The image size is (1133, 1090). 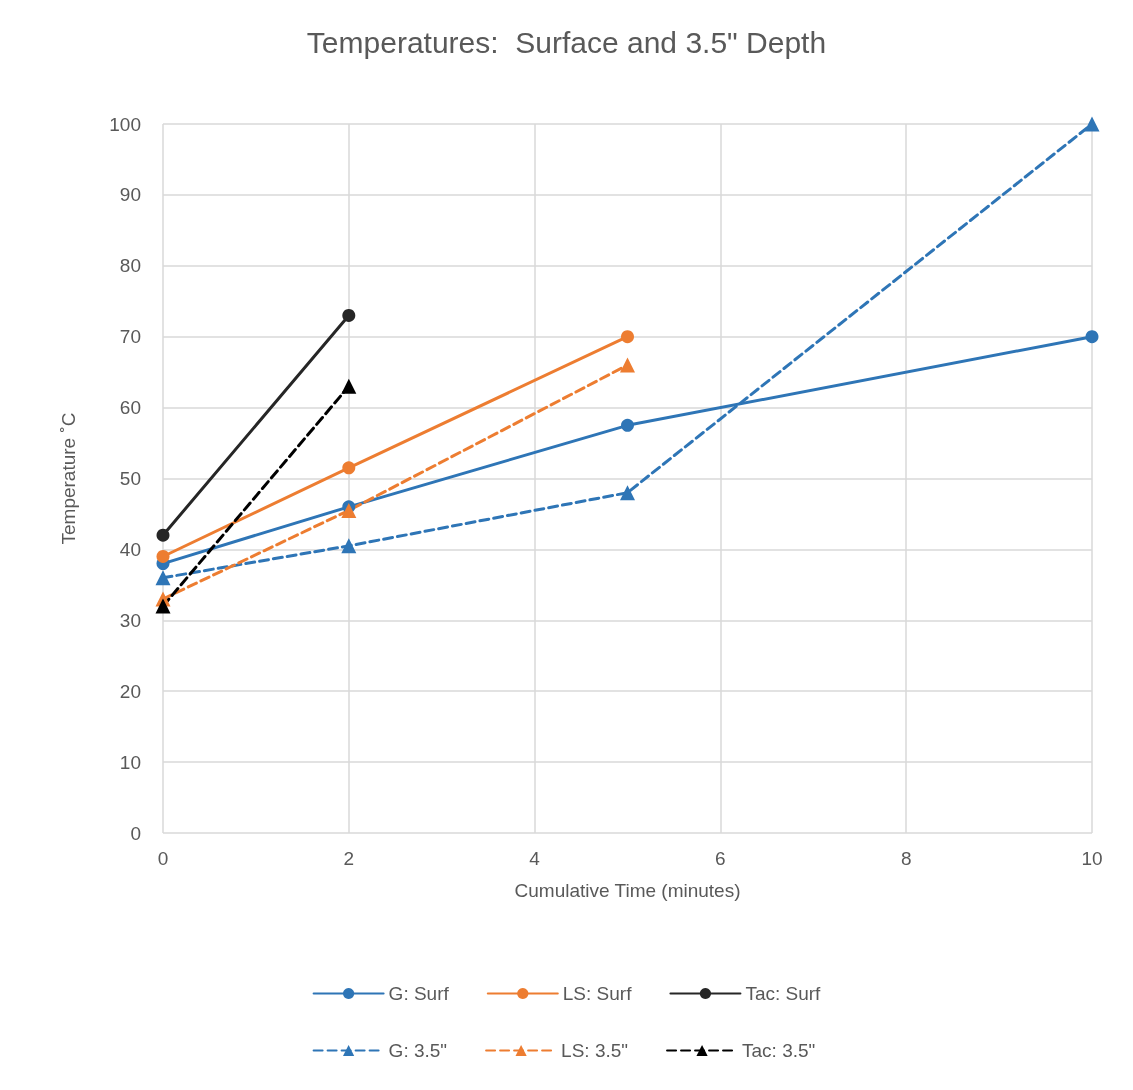 I want to click on y-tick-label: 10, so click(x=130, y=762).